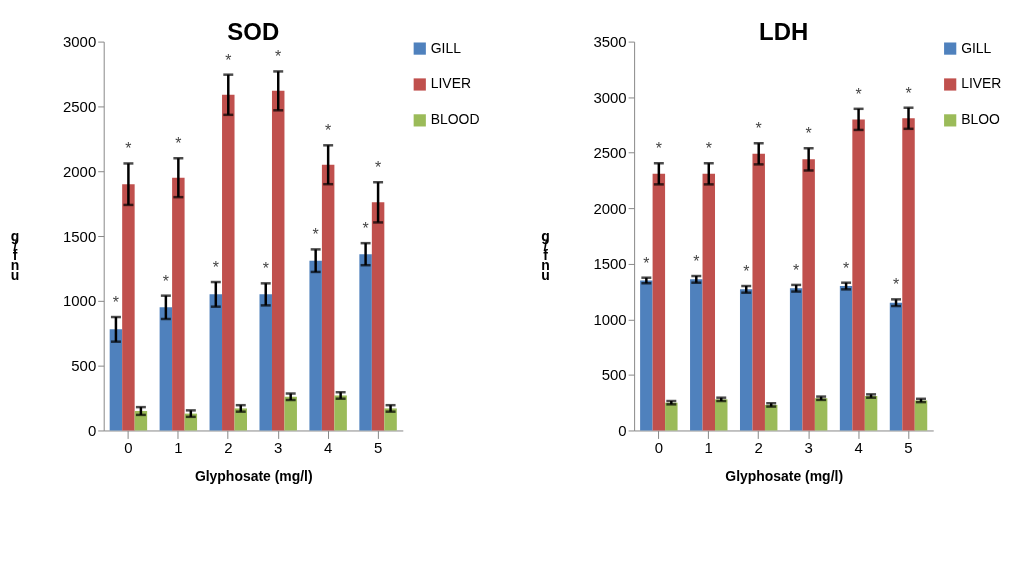 The image size is (1012, 570). Describe the element at coordinates (455, 119) in the screenshot. I see `legend-label: BLOOD` at that location.